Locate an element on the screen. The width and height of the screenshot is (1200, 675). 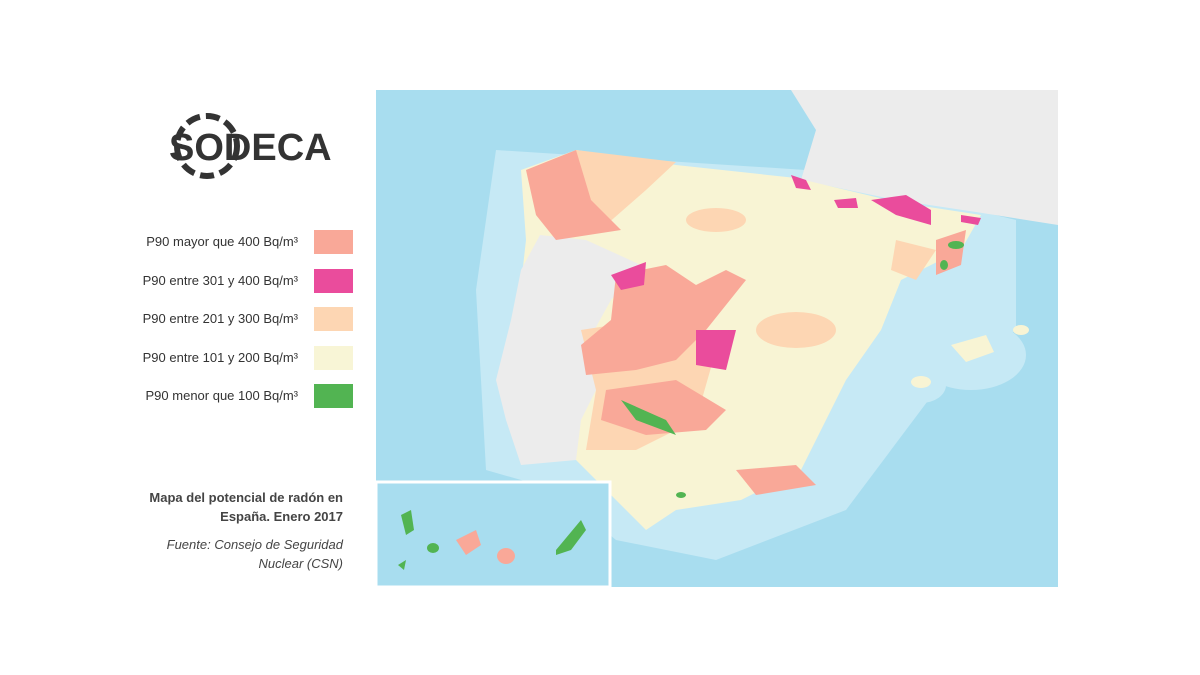
portugal is located at coordinates (568, 350).